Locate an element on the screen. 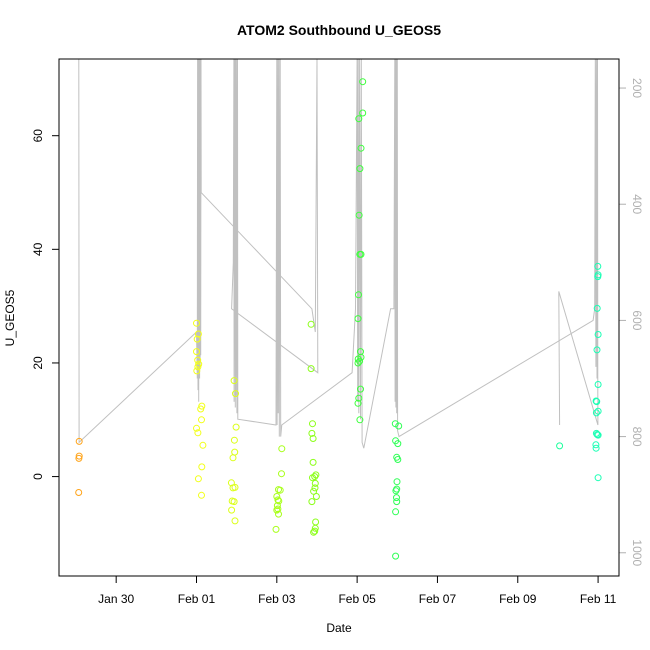 The height and width of the screenshot is (650, 650). x-tick-label: Feb 11 is located at coordinates (598, 599).